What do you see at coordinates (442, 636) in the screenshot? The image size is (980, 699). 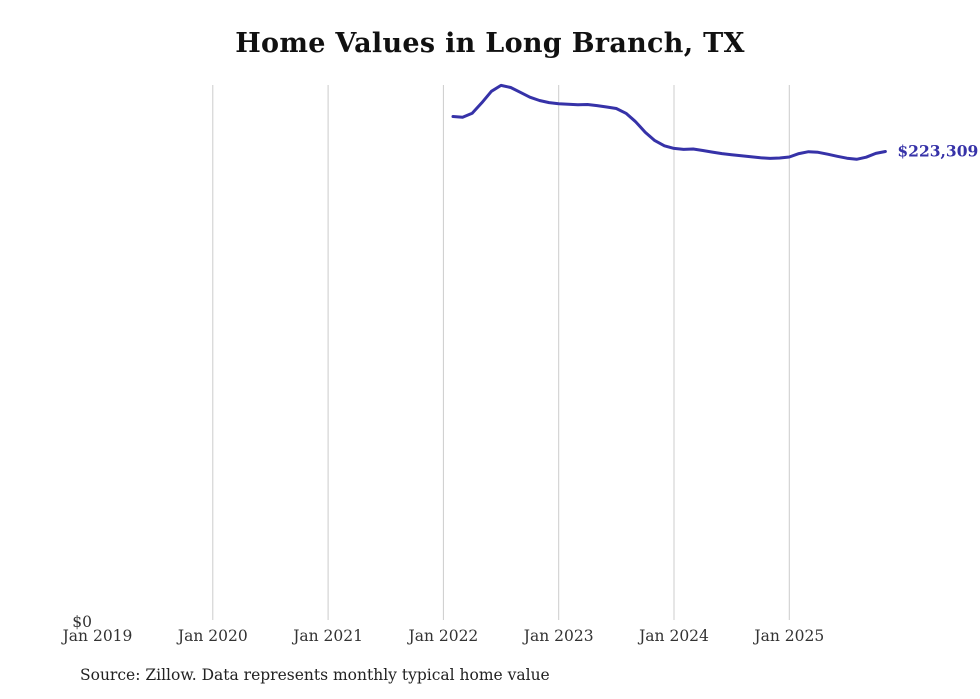 I see `x-tick-label: Jan 2022` at bounding box center [442, 636].